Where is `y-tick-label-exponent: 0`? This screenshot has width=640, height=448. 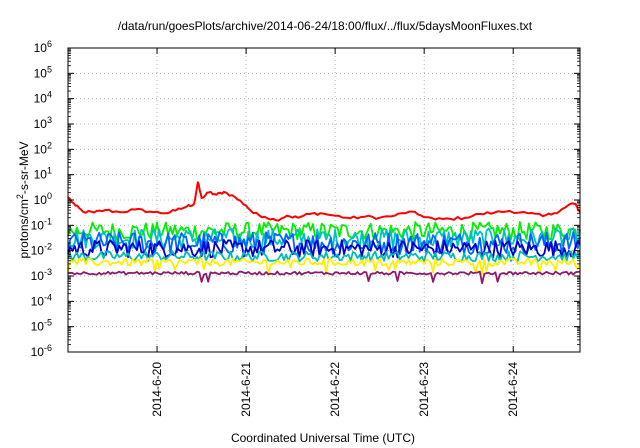 y-tick-label-exponent: 0 is located at coordinates (49, 196).